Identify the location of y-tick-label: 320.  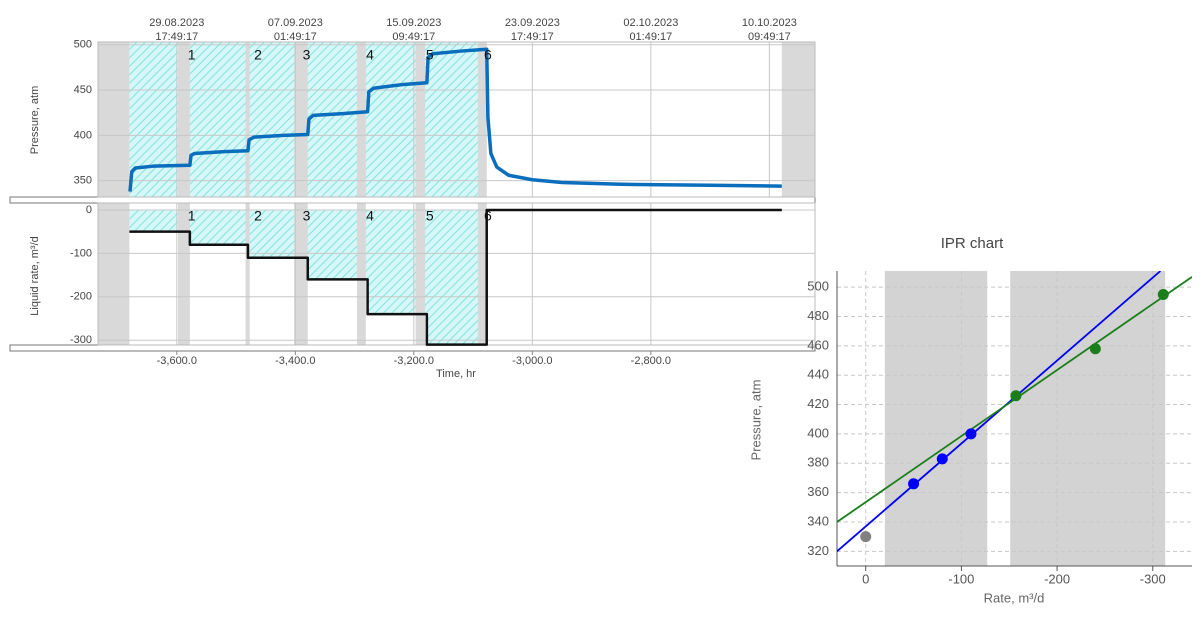
(818, 550).